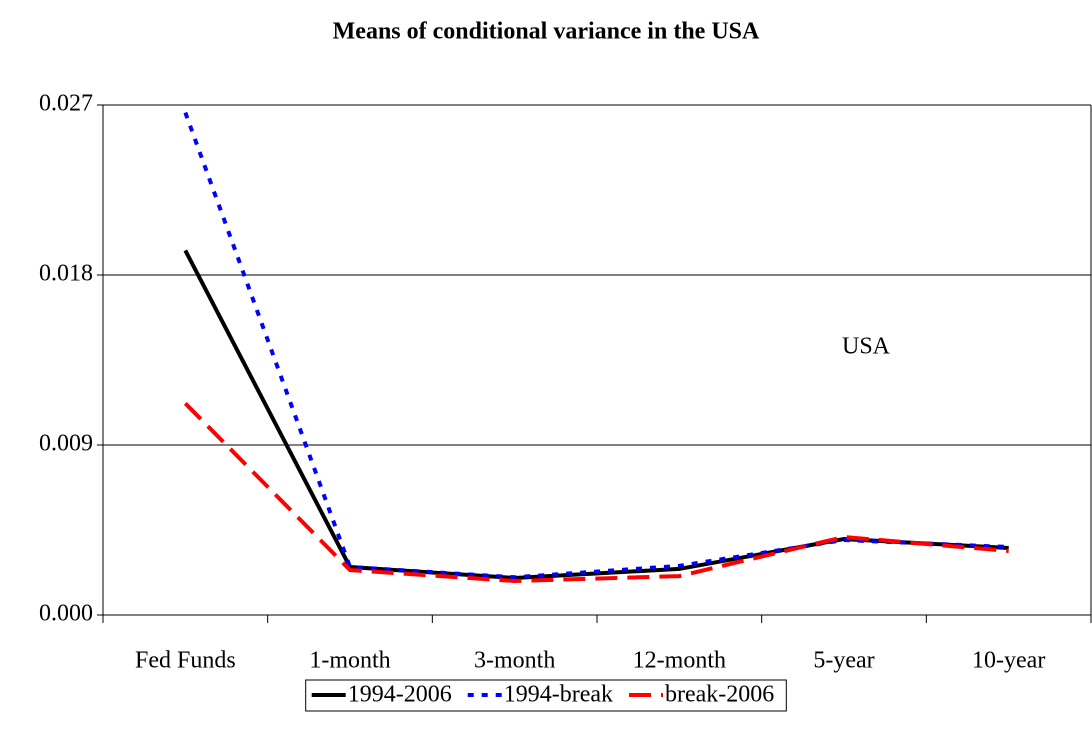  What do you see at coordinates (546, 32) in the screenshot?
I see `chart-title: Means of conditional variance in the USA` at bounding box center [546, 32].